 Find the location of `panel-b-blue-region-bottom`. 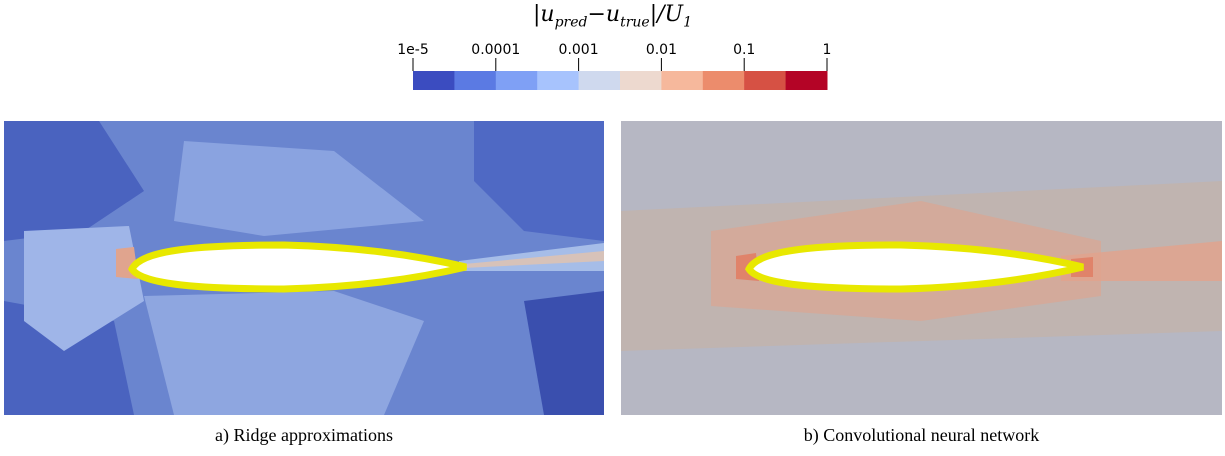

panel-b-blue-region-bottom is located at coordinates (921, 373).